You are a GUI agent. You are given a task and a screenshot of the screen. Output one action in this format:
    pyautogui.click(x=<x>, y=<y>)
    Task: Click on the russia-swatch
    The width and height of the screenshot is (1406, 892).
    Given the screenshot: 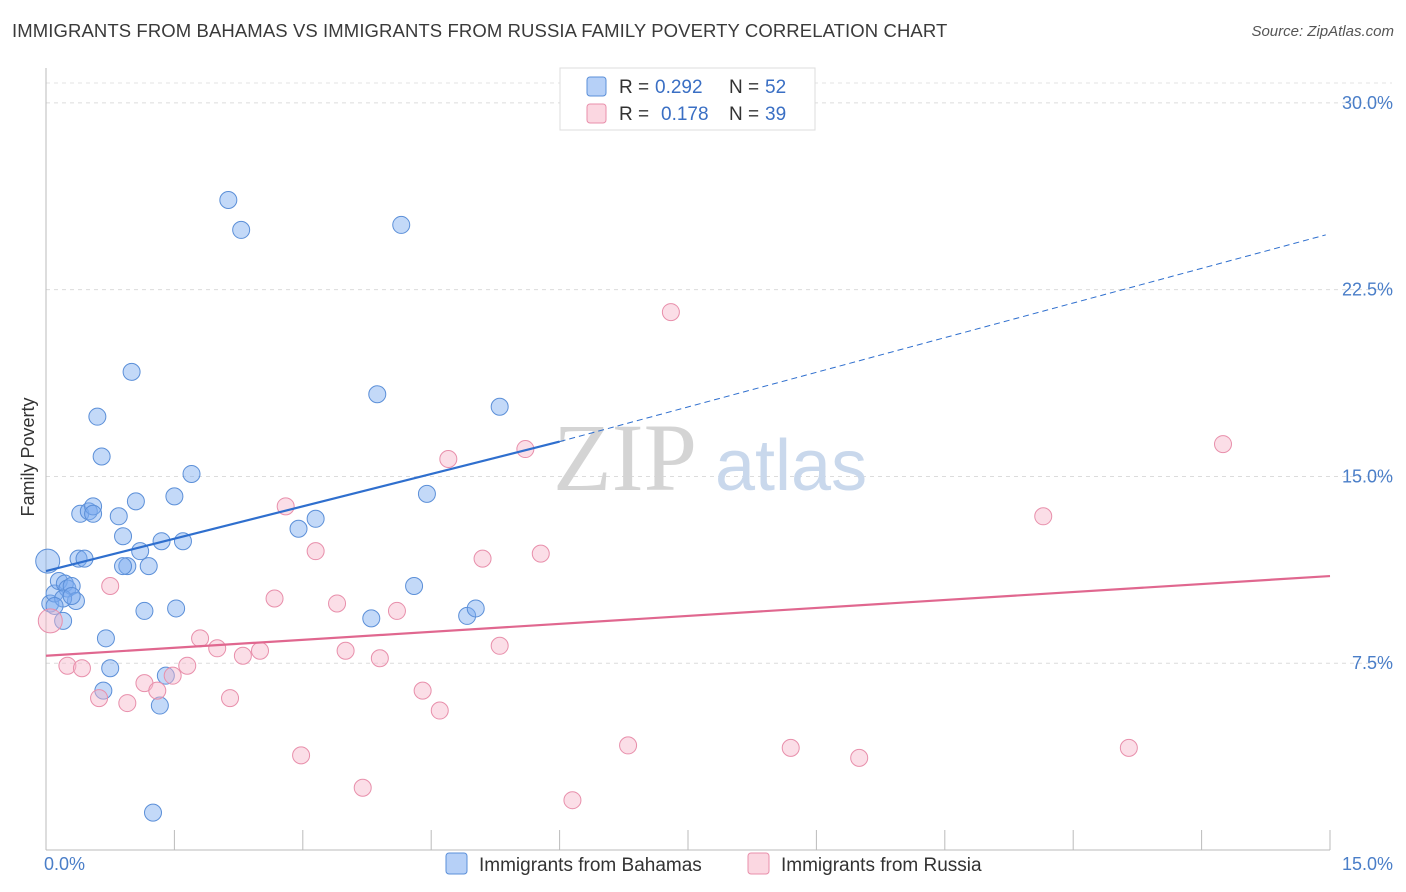 What is the action you would take?
    pyautogui.click(x=596, y=113)
    